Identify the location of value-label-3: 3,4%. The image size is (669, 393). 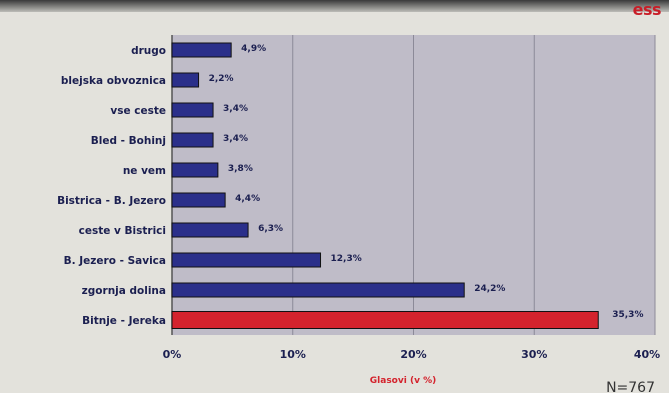
(235, 139).